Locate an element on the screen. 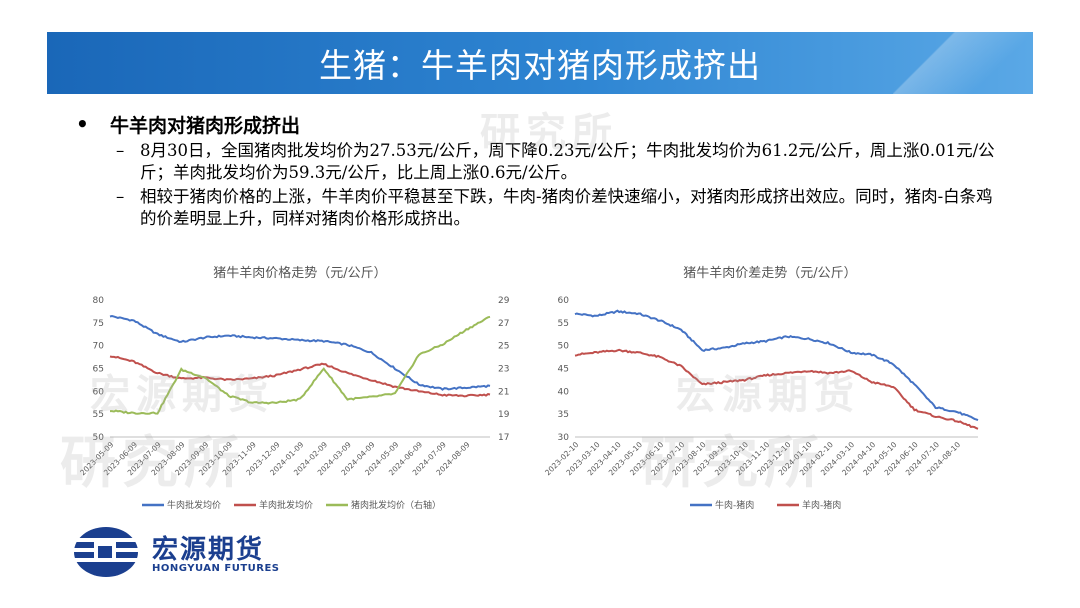 This screenshot has height=608, width=1080. price-chart-title: 猪牛羊肉价格走势（元/公斤） is located at coordinates (300, 273).